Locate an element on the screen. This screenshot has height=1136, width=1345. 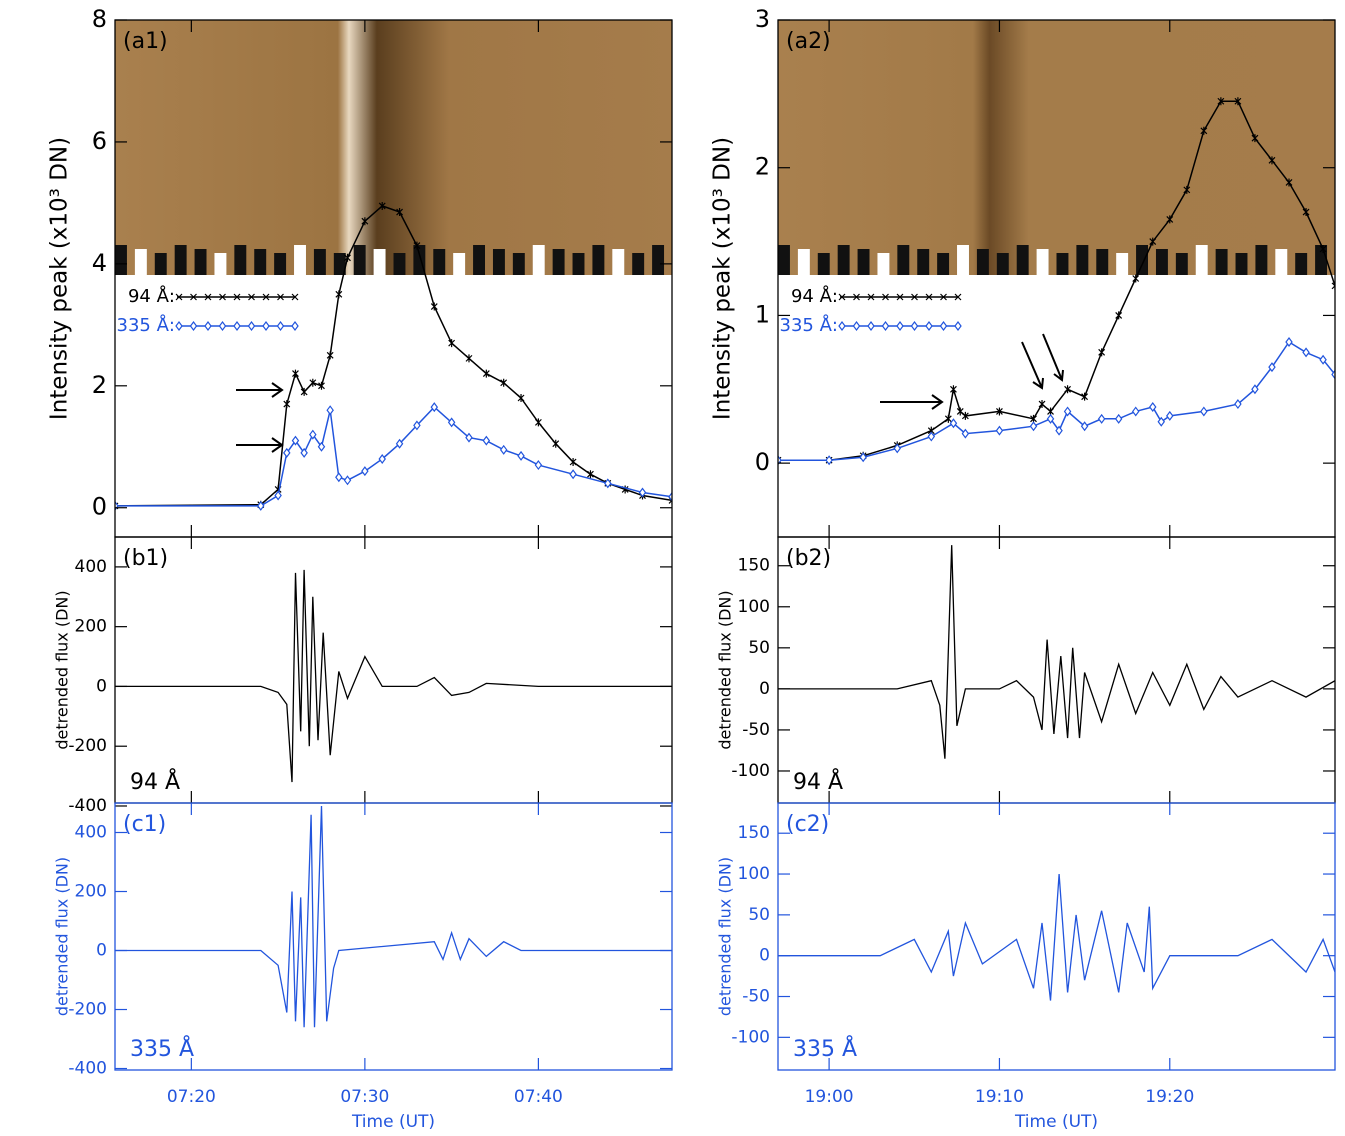
y-tick-label: 6 is located at coordinates (99, 141).